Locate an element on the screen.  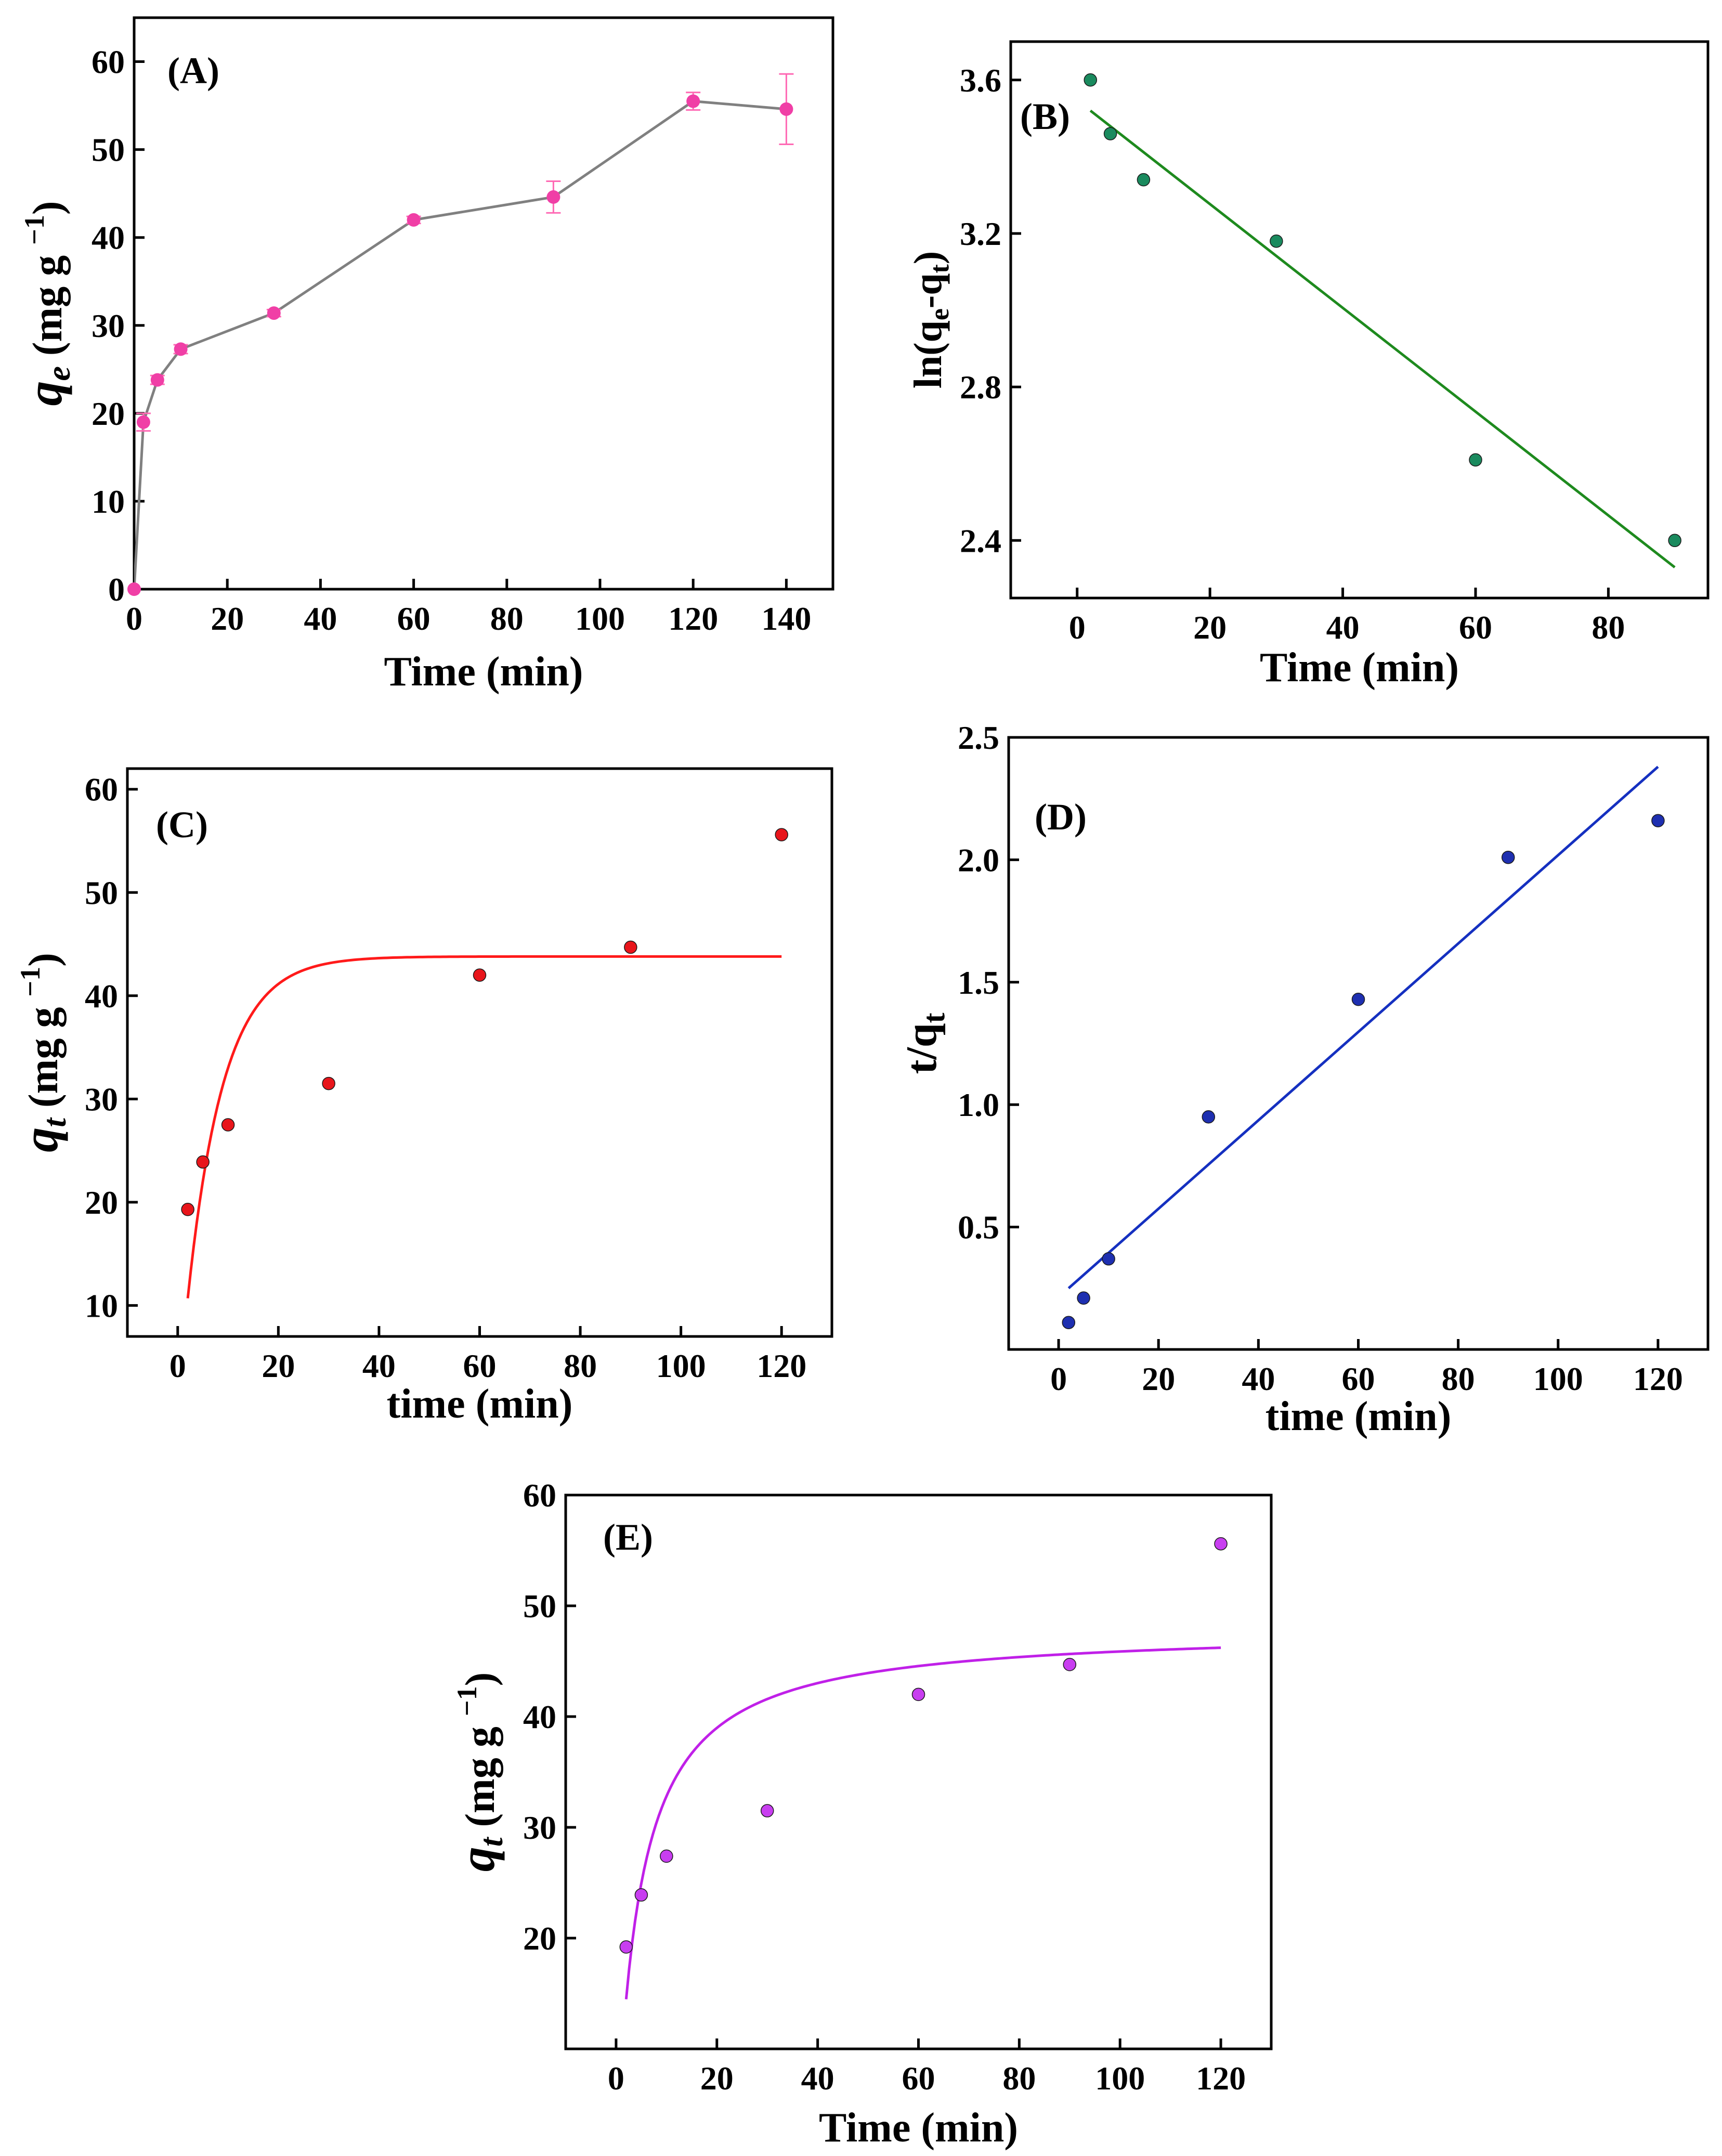
fit-line is located at coordinates (1363, 1027).